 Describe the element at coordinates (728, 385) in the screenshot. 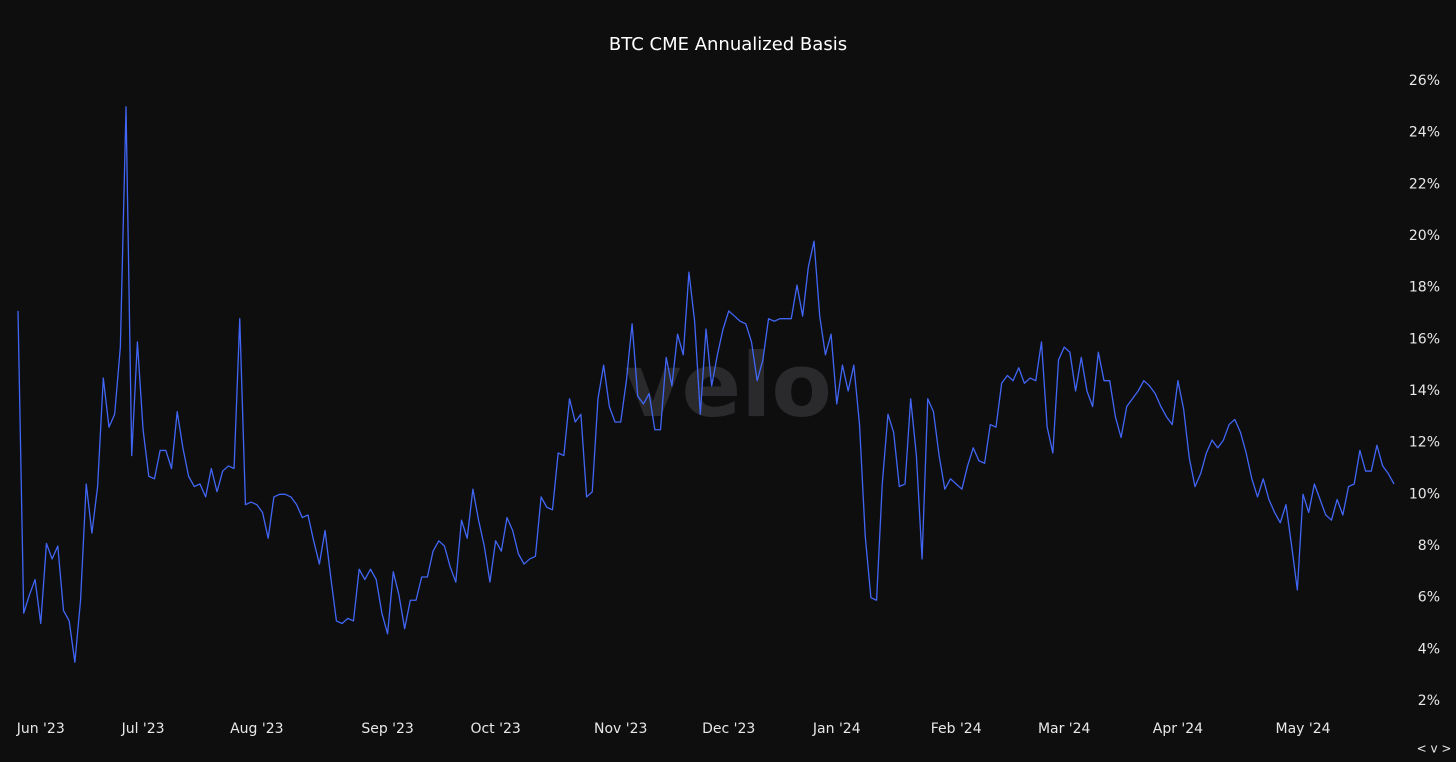

I see `watermark: velo` at that location.